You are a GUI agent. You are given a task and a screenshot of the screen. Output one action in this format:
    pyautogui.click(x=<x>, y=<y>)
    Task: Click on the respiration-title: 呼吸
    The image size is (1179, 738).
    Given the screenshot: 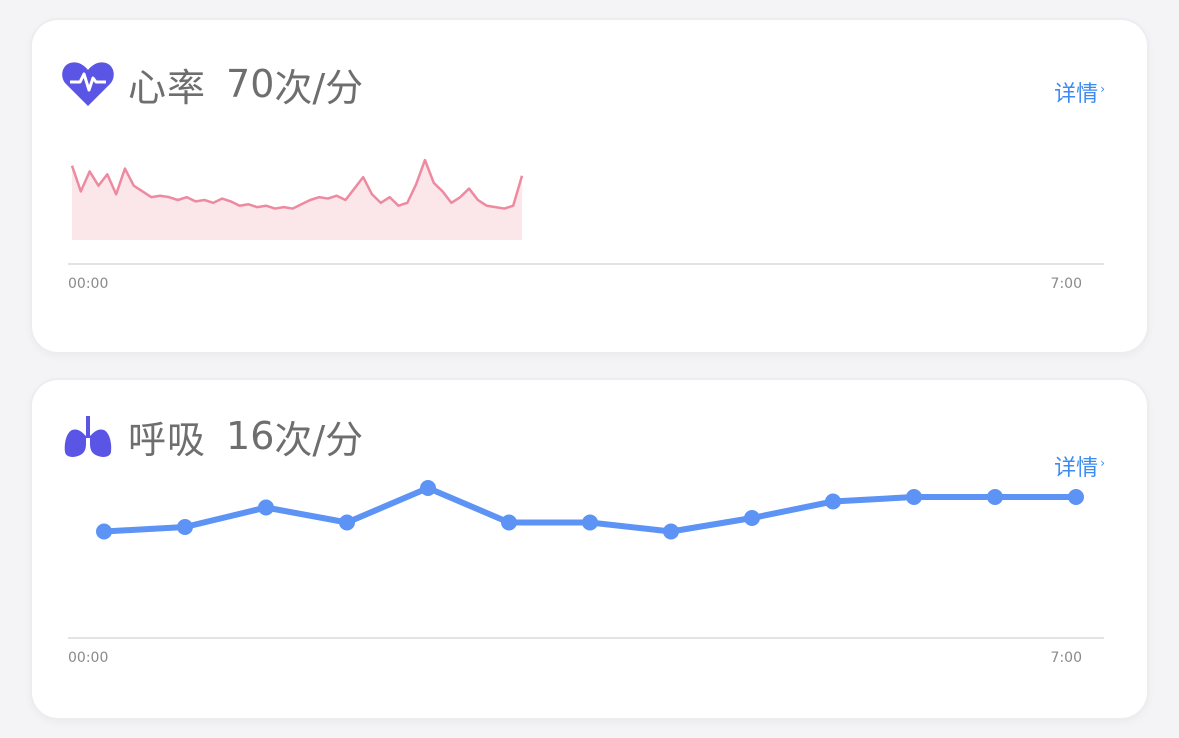 What is the action you would take?
    pyautogui.click(x=167, y=439)
    